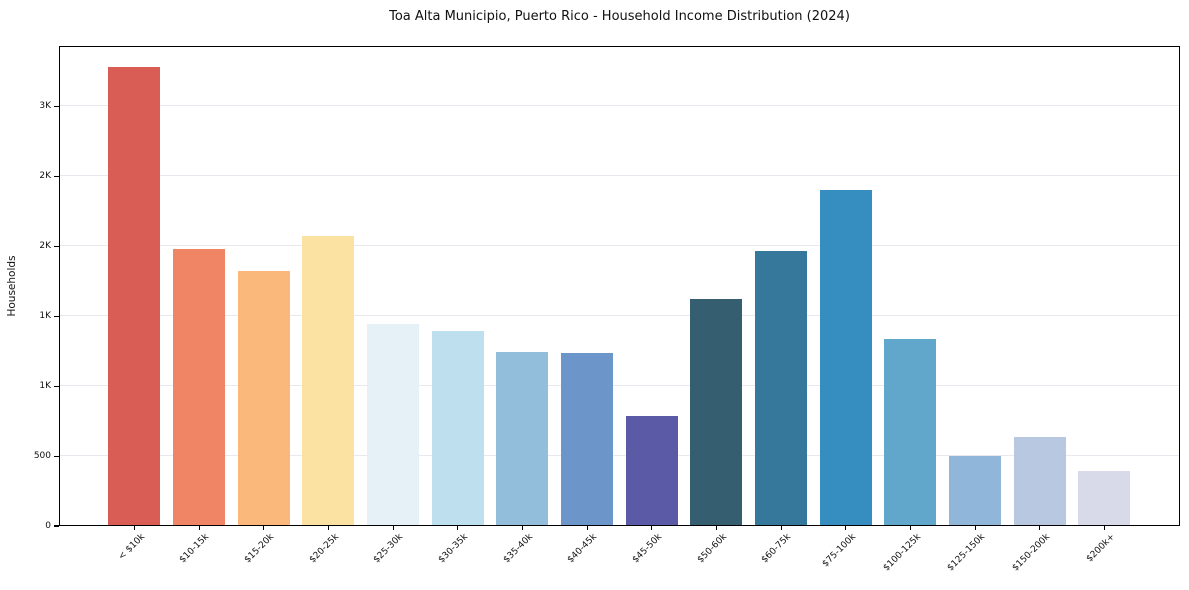 Image resolution: width=1189 pixels, height=590 pixels. Describe the element at coordinates (388, 549) in the screenshot. I see `x-tick-label: $25-30k` at that location.